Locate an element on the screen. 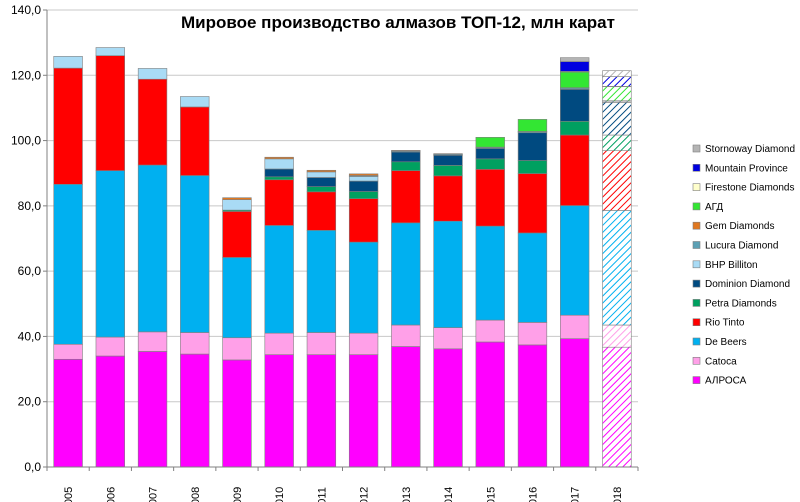 Image resolution: width=800 pixels, height=502 pixels. legend-item: Dominion Diamond is located at coordinates (741, 284).